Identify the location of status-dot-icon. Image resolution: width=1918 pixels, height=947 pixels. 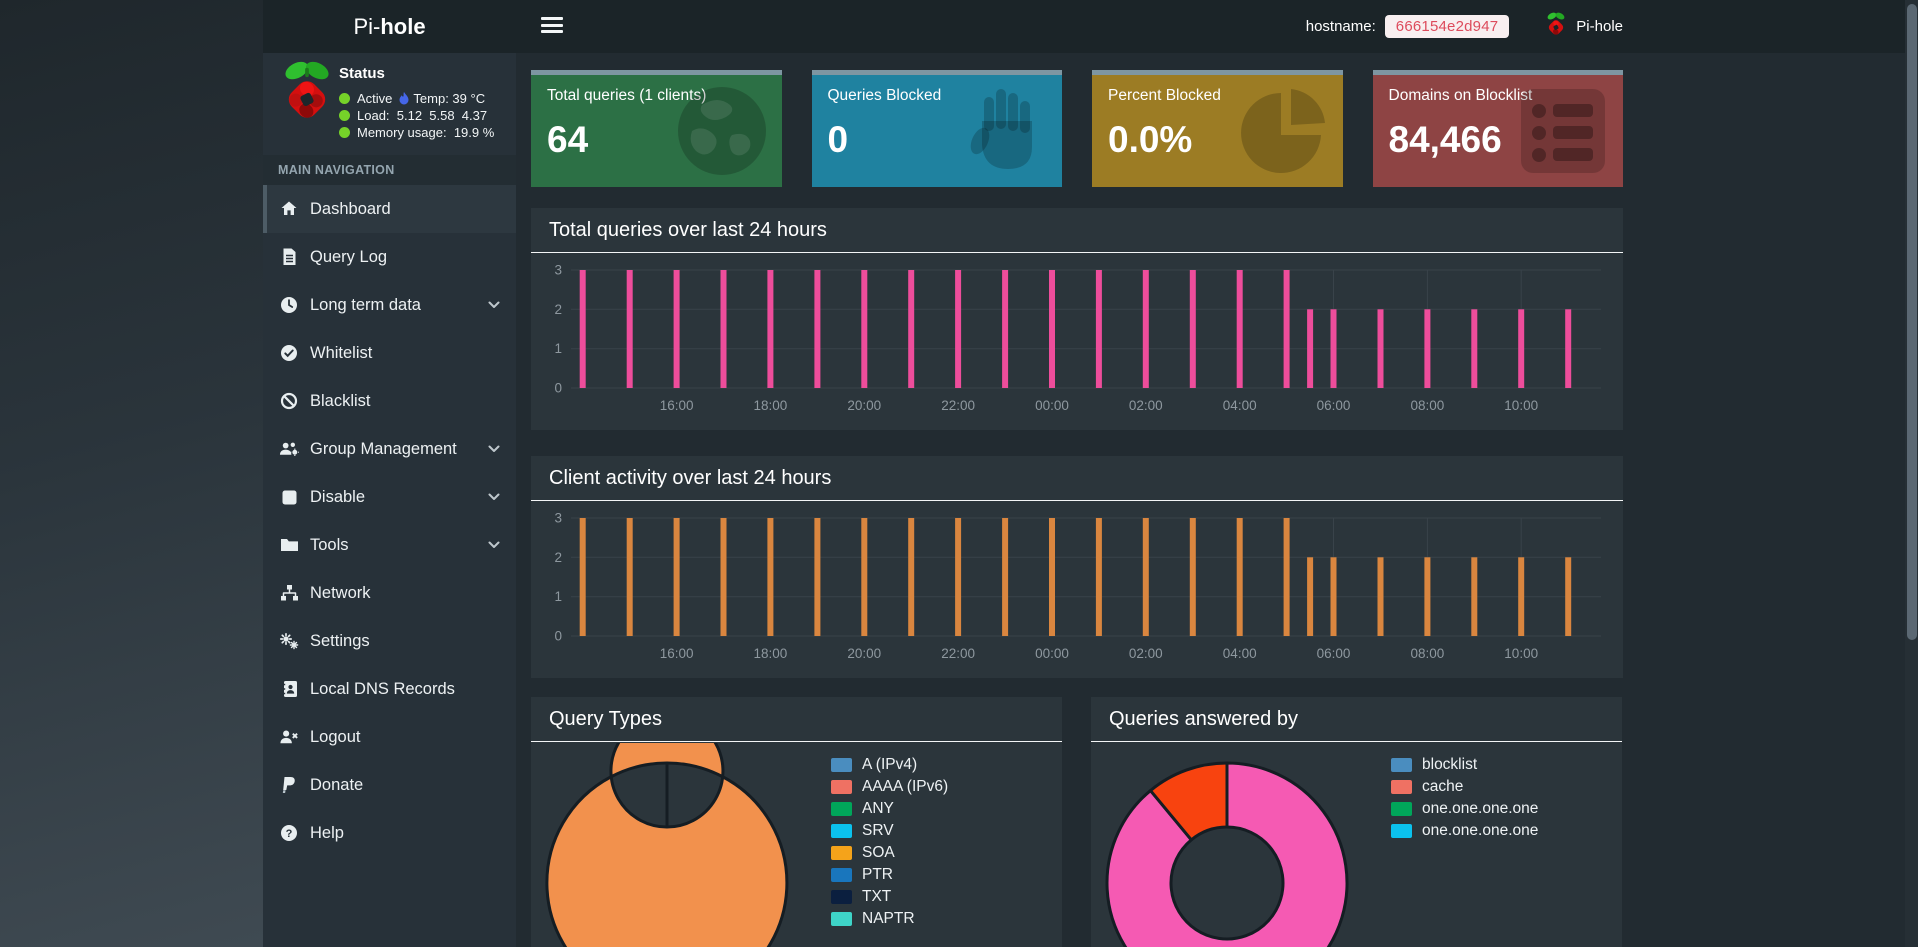
(344, 132).